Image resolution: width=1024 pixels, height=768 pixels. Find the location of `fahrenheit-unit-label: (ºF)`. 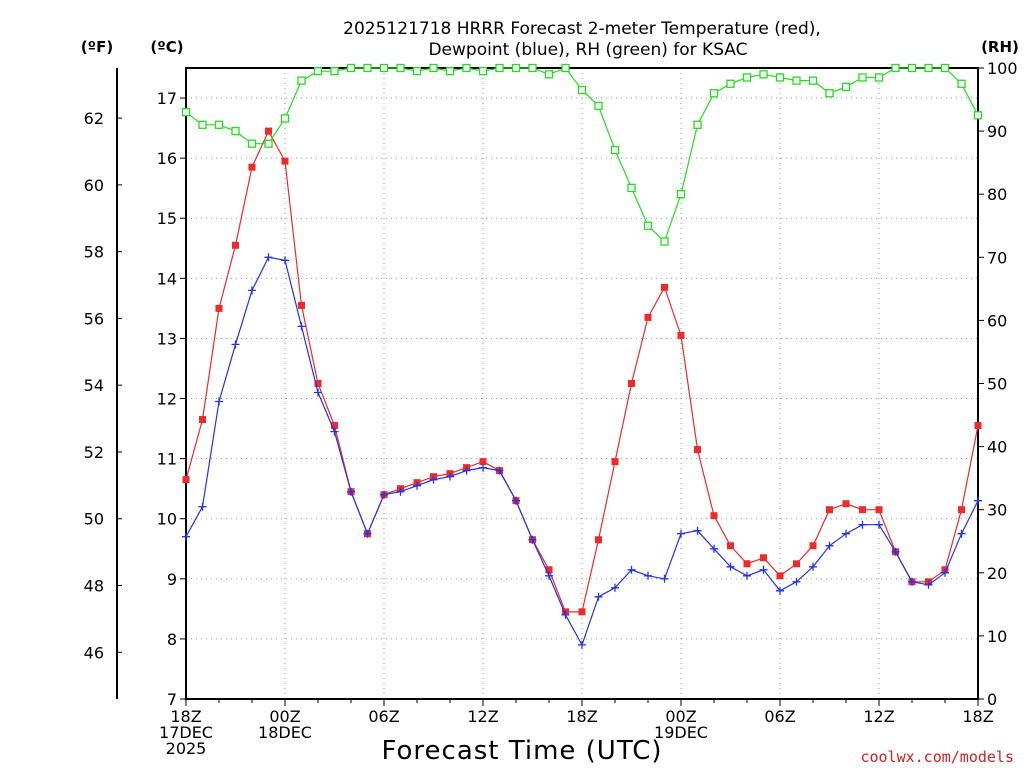

fahrenheit-unit-label: (ºF) is located at coordinates (97, 47).